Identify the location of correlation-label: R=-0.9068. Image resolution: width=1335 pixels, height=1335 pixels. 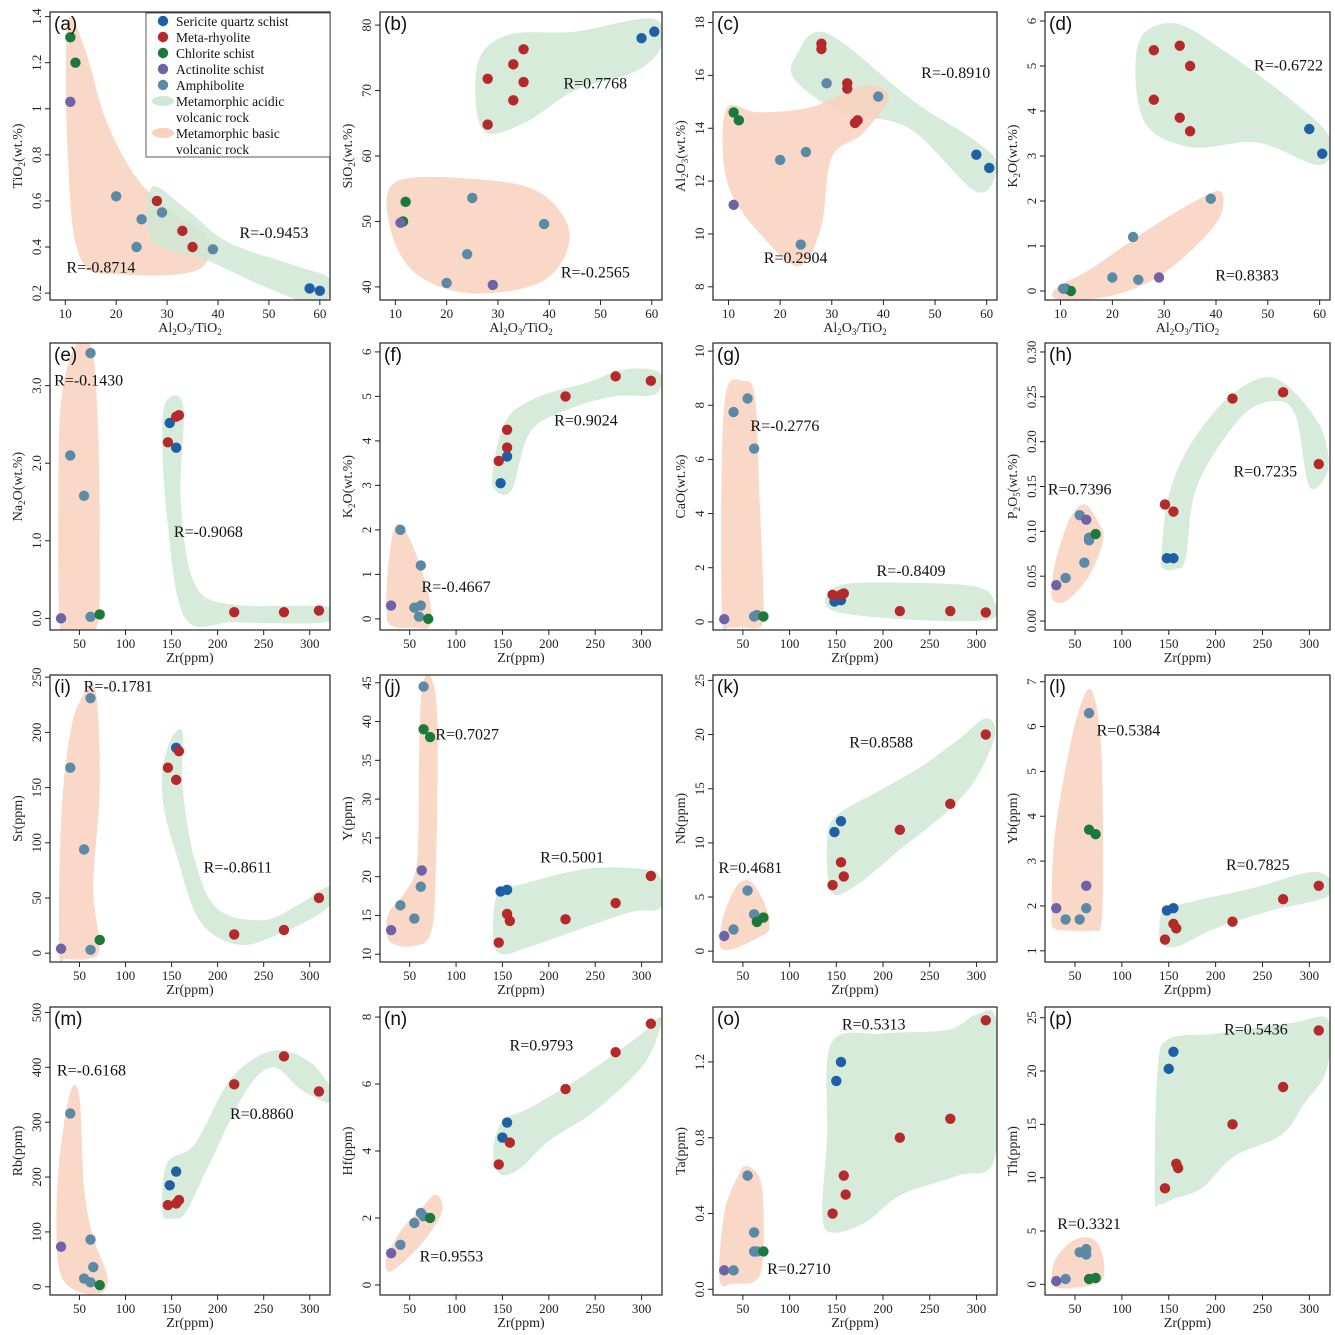
(208, 532).